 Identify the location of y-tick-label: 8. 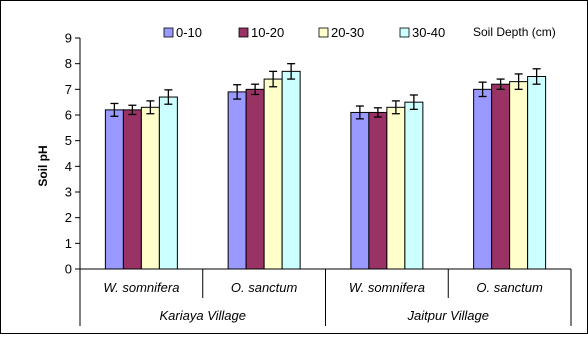
(68, 63).